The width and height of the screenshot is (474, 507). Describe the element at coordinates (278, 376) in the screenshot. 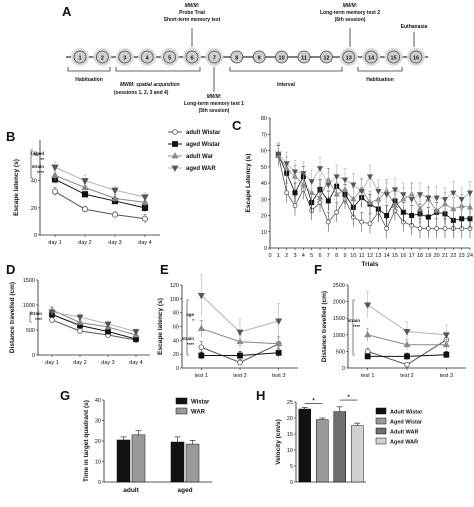

I see `x-tick-label: test 3` at that location.